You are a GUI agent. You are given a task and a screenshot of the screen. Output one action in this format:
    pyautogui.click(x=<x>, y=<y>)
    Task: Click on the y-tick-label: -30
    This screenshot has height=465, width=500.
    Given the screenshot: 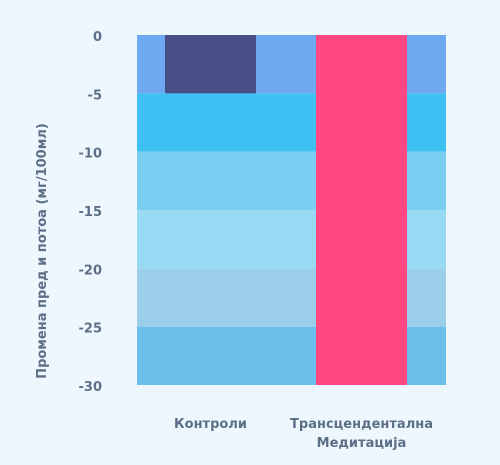 What is the action you would take?
    pyautogui.click(x=91, y=387)
    